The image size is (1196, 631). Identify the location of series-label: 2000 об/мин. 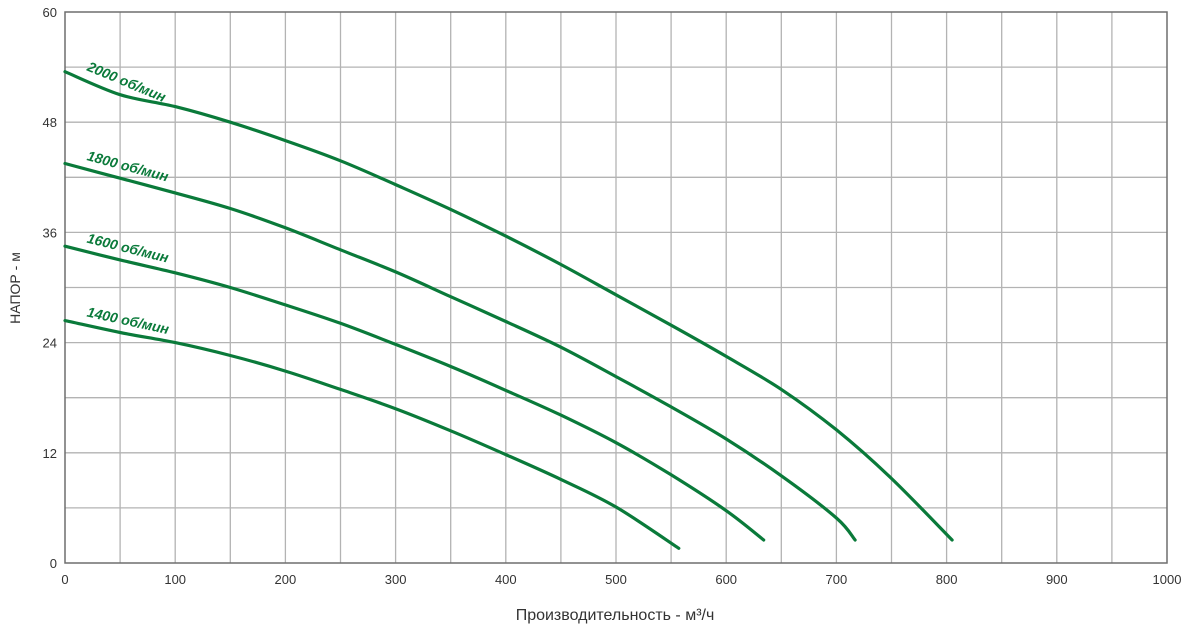
(126, 81).